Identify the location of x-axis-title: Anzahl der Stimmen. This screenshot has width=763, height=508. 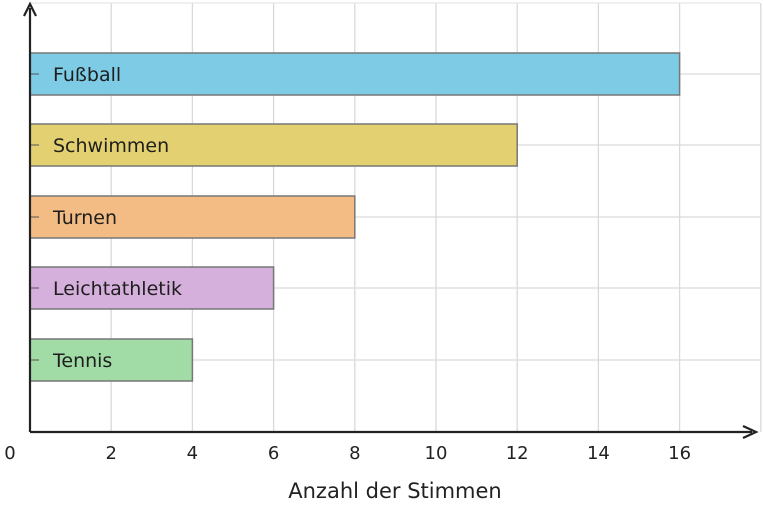
(395, 491).